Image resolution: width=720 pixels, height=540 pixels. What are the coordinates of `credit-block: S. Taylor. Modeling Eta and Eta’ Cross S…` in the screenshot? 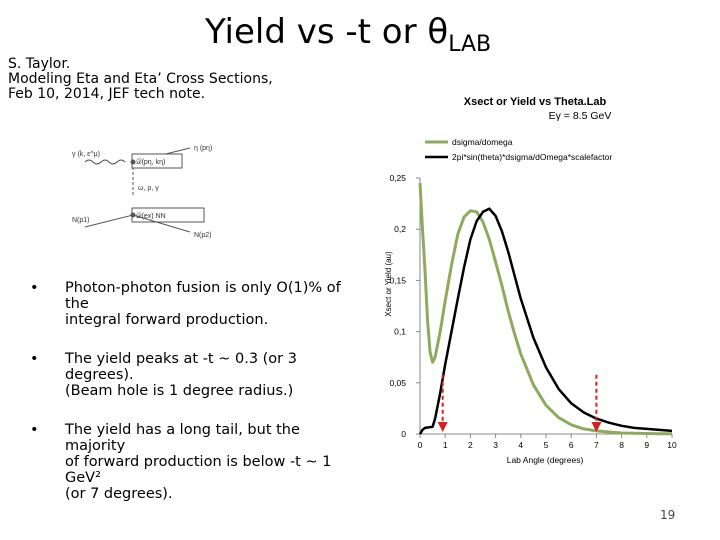 It's located at (140, 79).